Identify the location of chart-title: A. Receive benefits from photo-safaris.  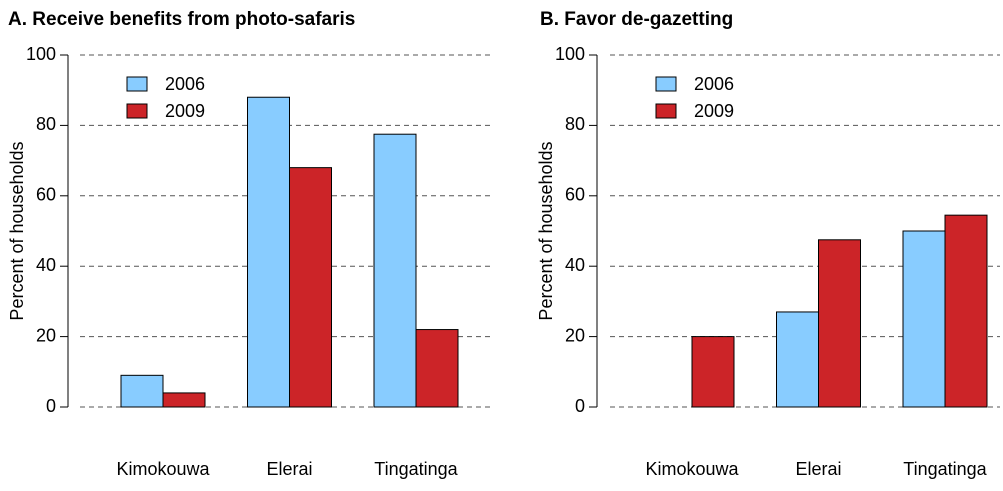
(181, 19).